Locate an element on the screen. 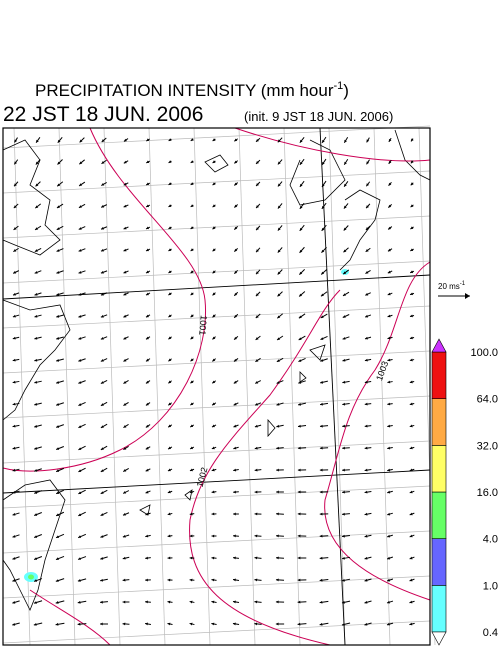 The width and height of the screenshot is (500, 650). isobar is located at coordinates (332, 144).